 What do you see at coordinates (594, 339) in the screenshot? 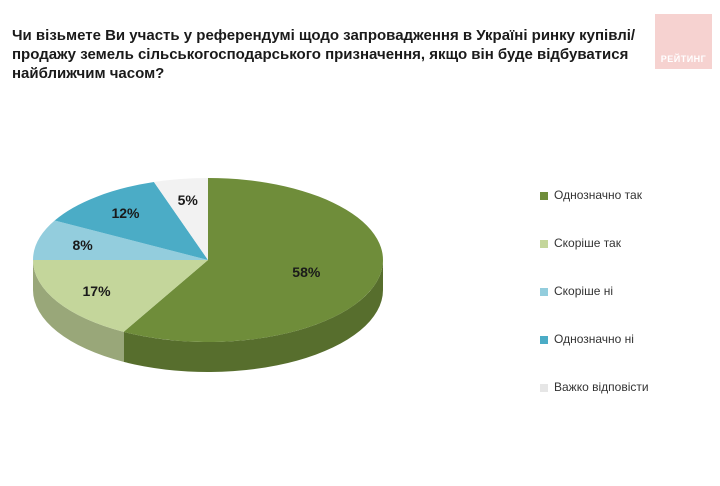
I see `legend-label: Однозначно ні` at bounding box center [594, 339].